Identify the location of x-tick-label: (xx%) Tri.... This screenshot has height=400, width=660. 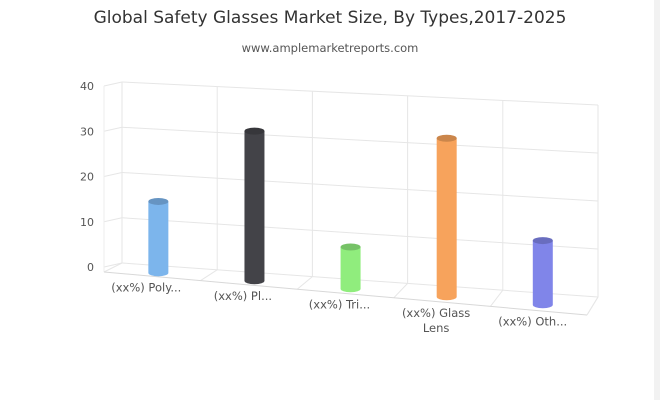
(339, 305).